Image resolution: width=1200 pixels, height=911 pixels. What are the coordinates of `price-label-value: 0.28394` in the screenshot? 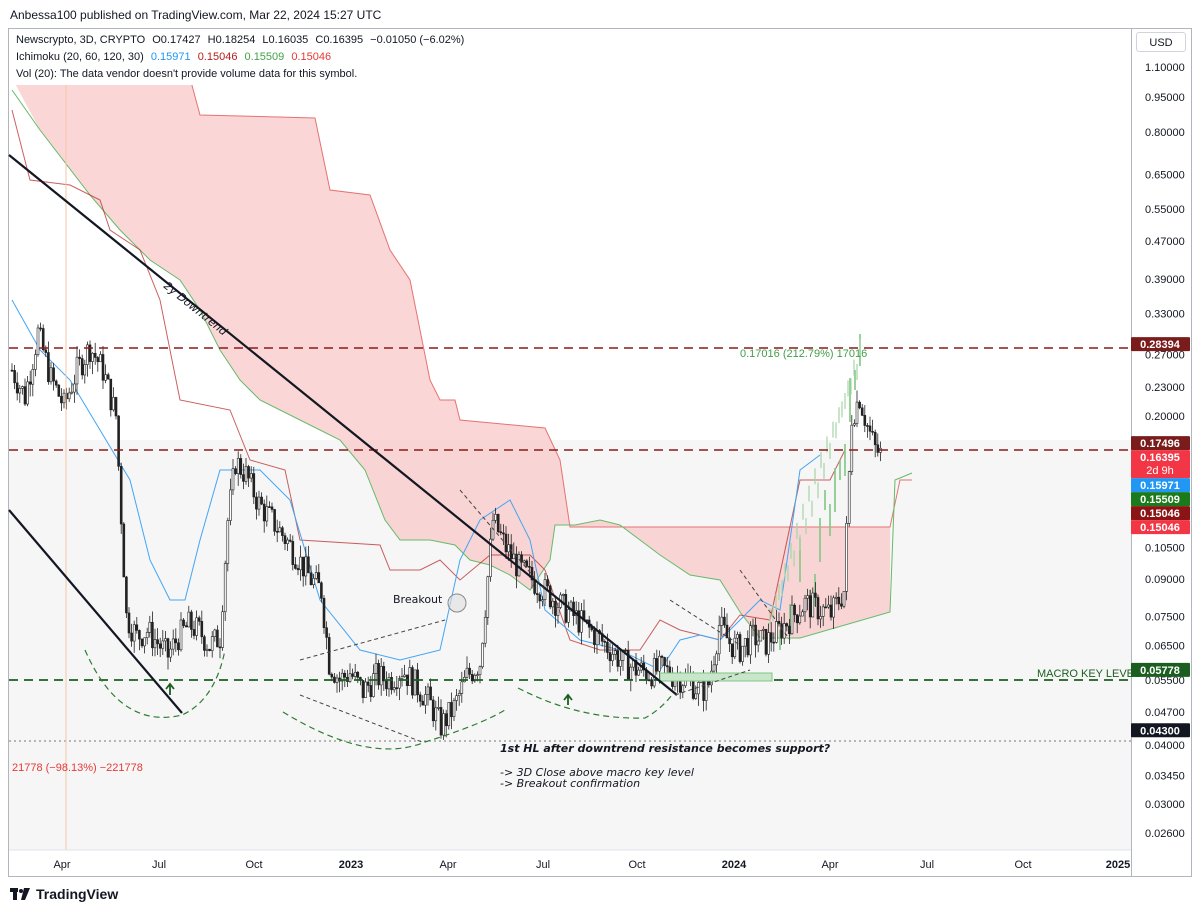 It's located at (1160, 345).